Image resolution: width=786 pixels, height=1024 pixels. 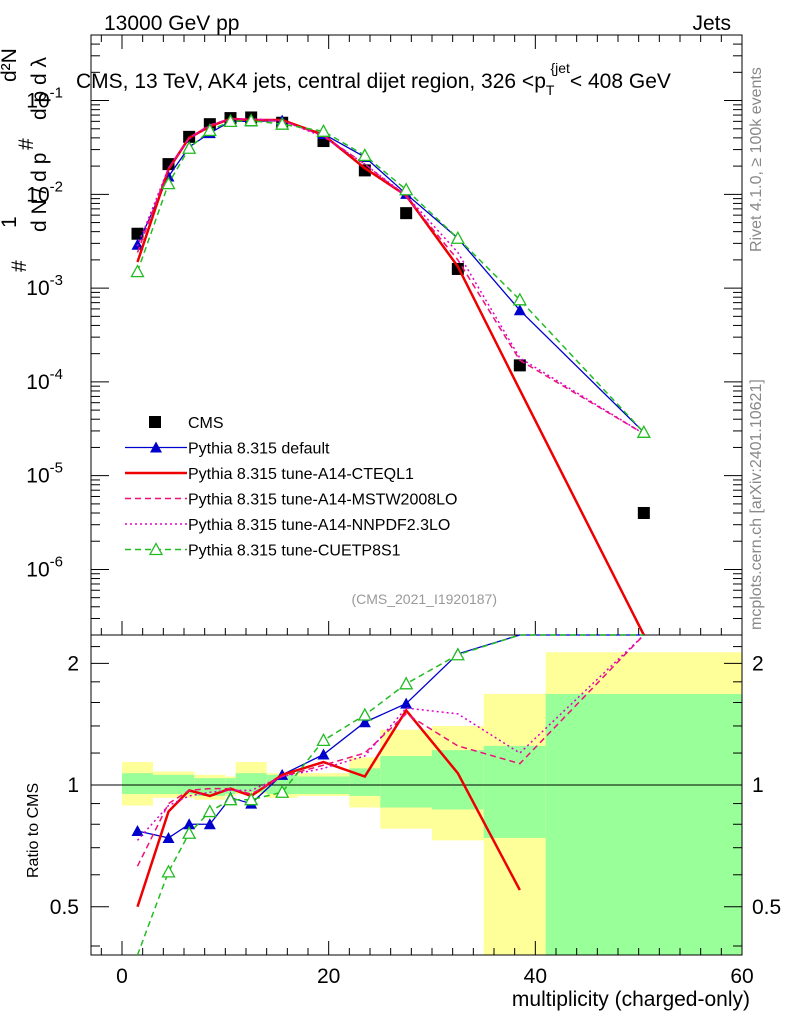 I want to click on x-tick-label: 20, so click(x=328, y=976).